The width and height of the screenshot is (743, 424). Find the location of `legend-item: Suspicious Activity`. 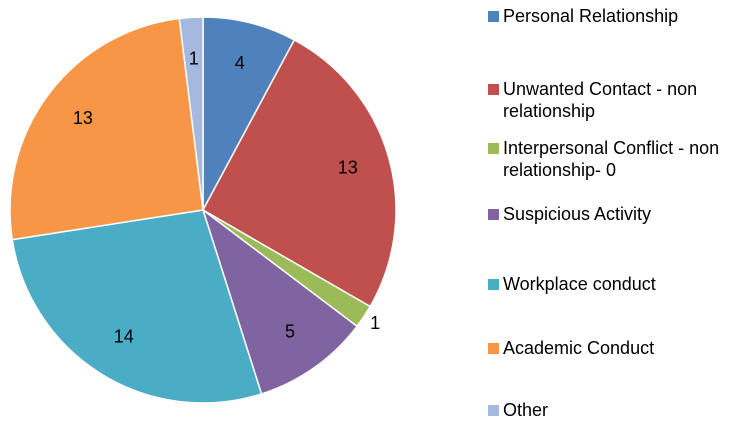

legend-item: Suspicious Activity is located at coordinates (613, 214).